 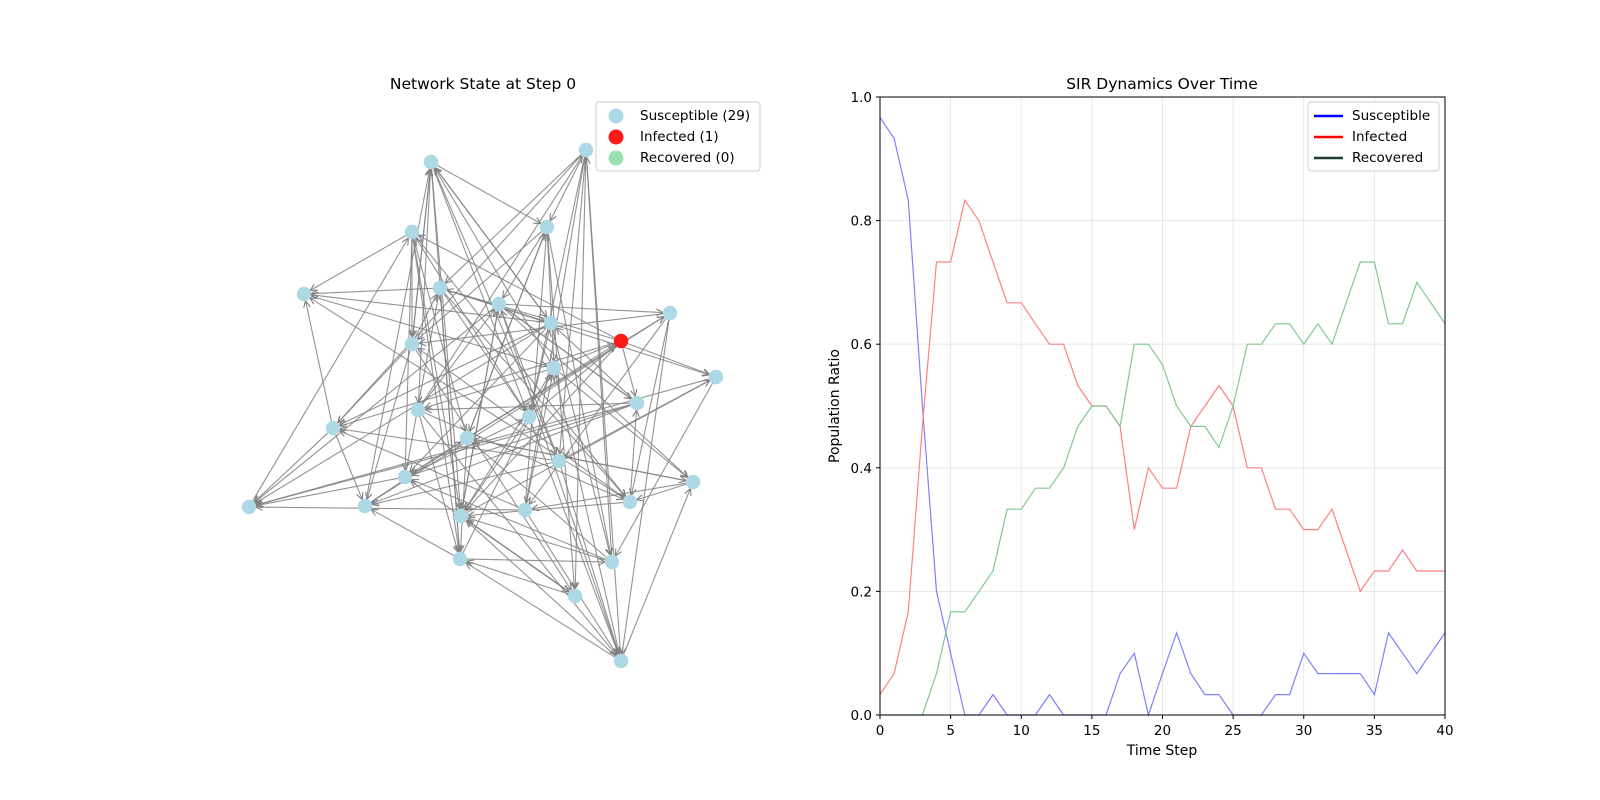 What do you see at coordinates (1387, 158) in the screenshot?
I see `legend-text-recovered: Recovered` at bounding box center [1387, 158].